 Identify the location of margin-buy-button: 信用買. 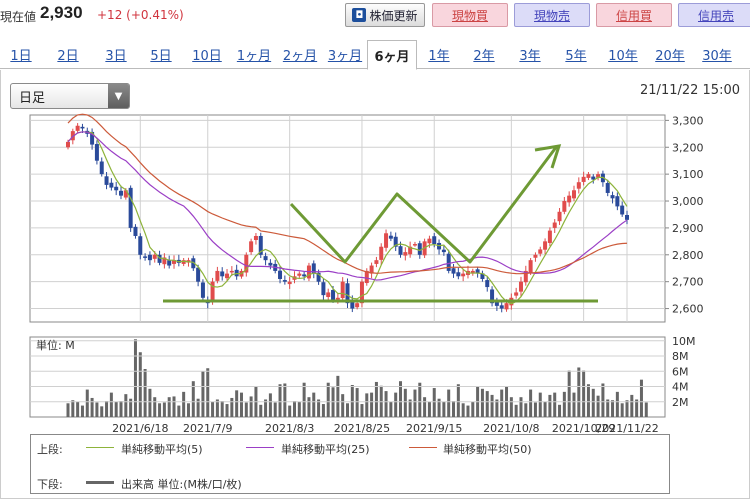
(634, 15).